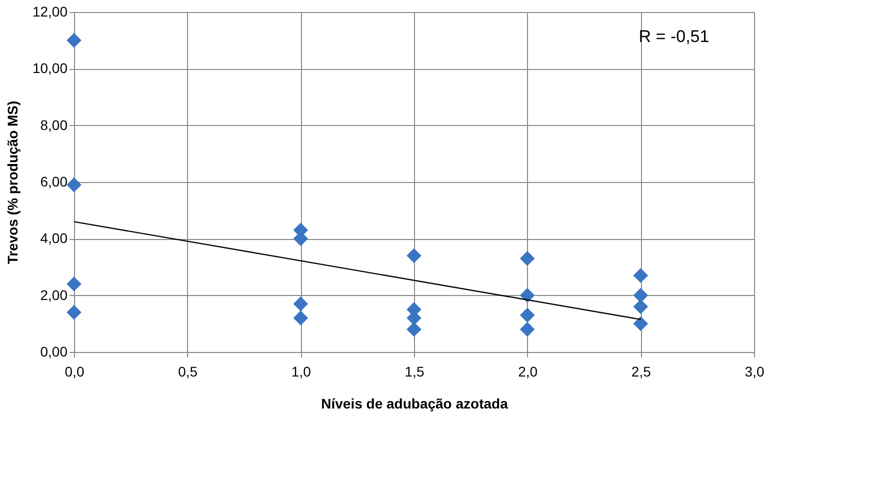 This screenshot has width=881, height=486. I want to click on x-axis-title: Níveis de adubação azotada, so click(414, 404).